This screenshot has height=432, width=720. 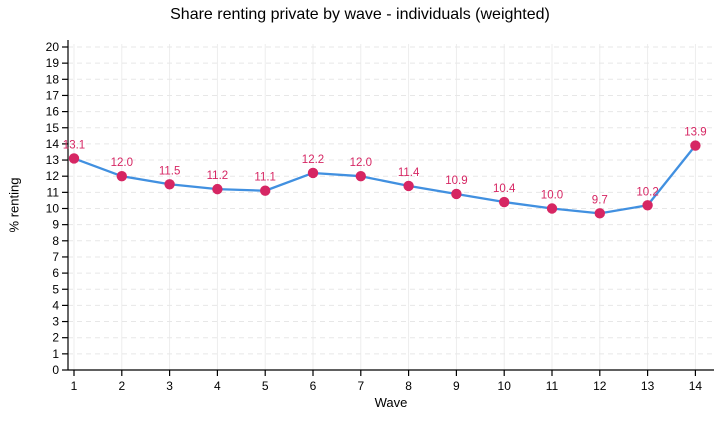 I want to click on y-tick-label: 7, so click(x=55, y=257).